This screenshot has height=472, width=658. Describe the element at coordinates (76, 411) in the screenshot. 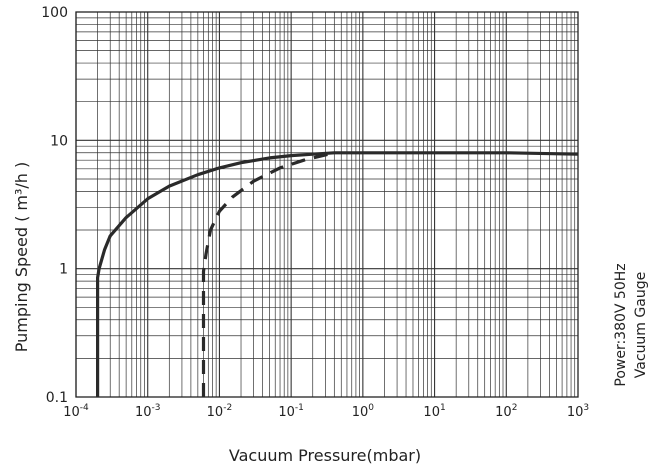

I see `x-tick-label: 10⁻⁴` at that location.